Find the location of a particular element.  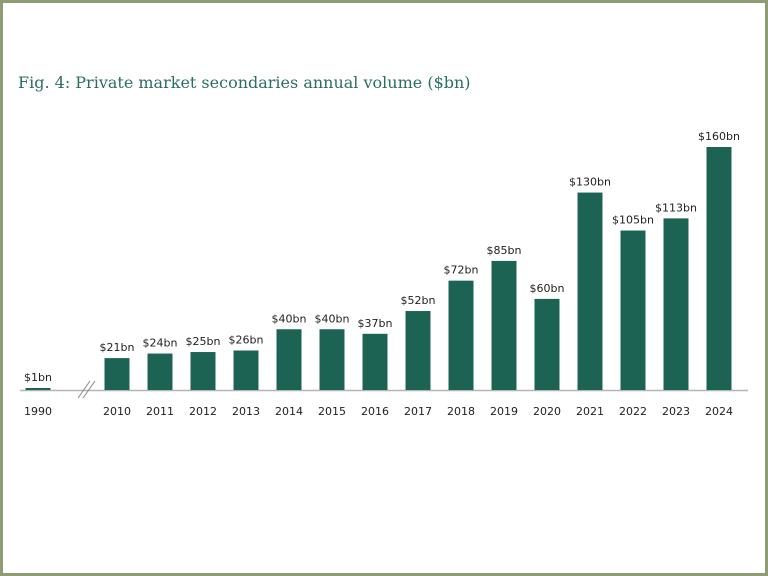

bar-2013 is located at coordinates (246, 370).